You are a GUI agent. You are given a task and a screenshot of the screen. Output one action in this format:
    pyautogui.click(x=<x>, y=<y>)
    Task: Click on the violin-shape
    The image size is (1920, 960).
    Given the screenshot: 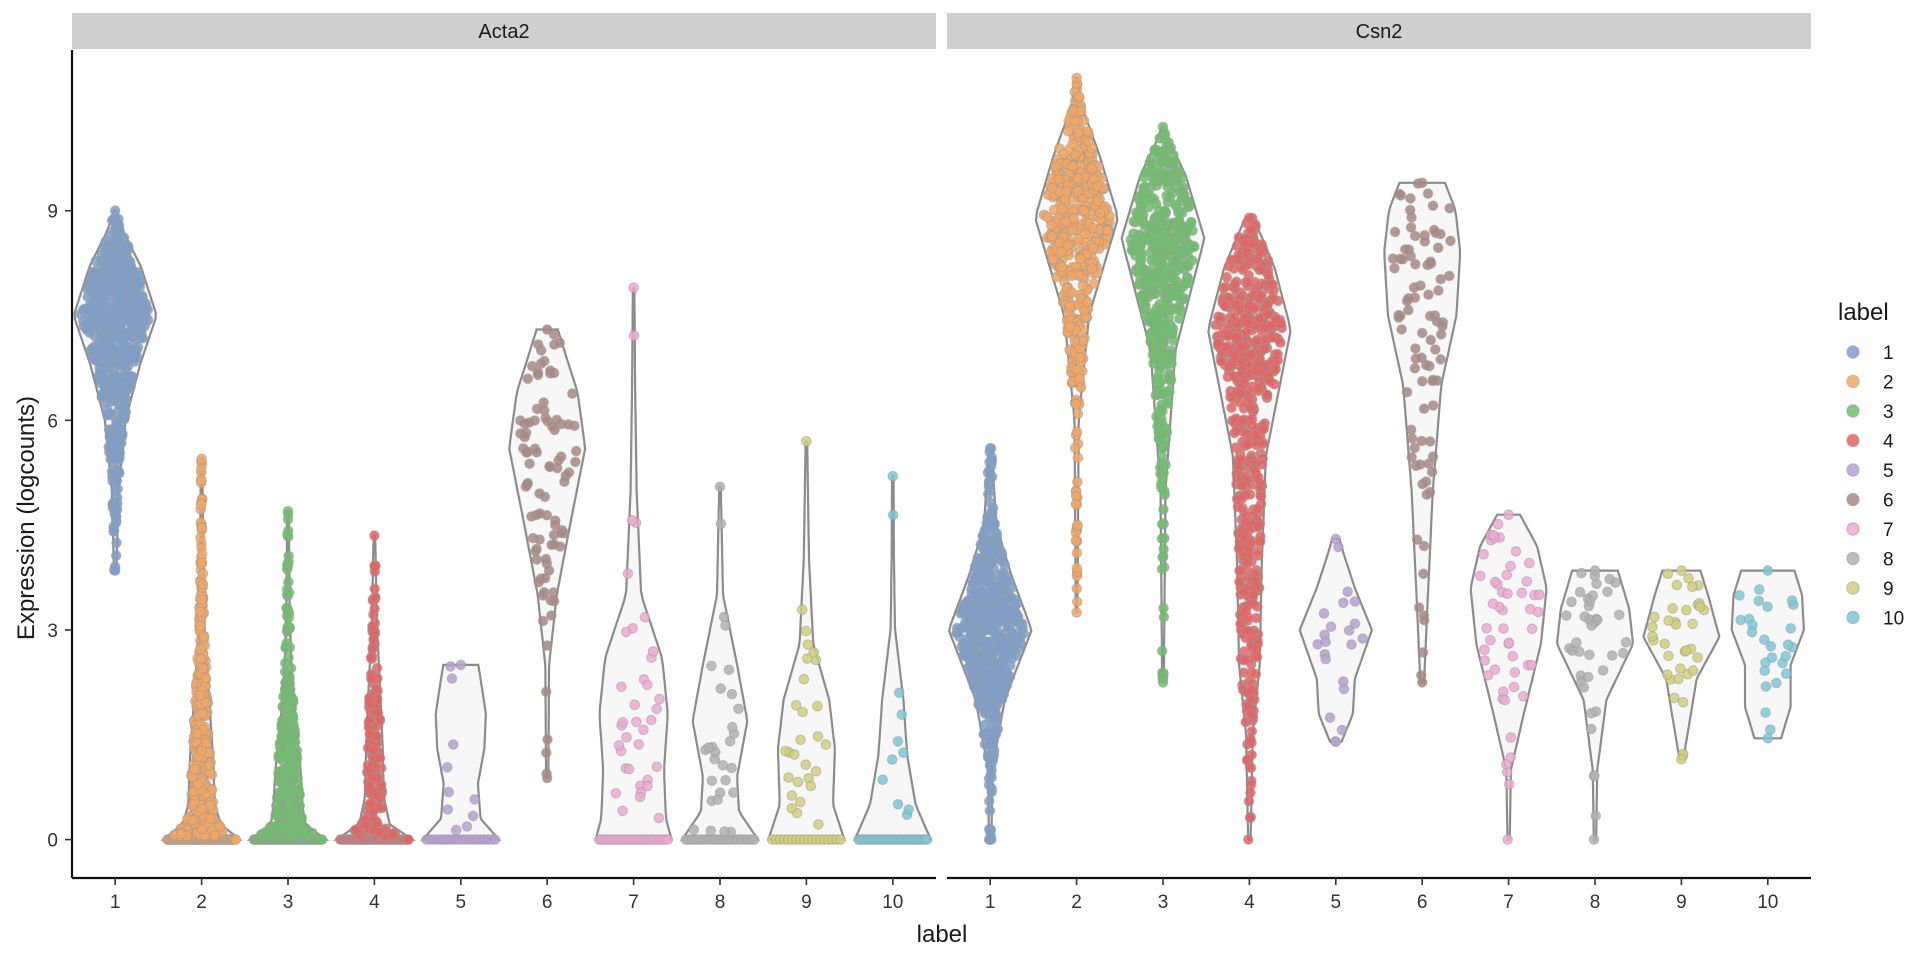 What is the action you would take?
    pyautogui.click(x=461, y=752)
    